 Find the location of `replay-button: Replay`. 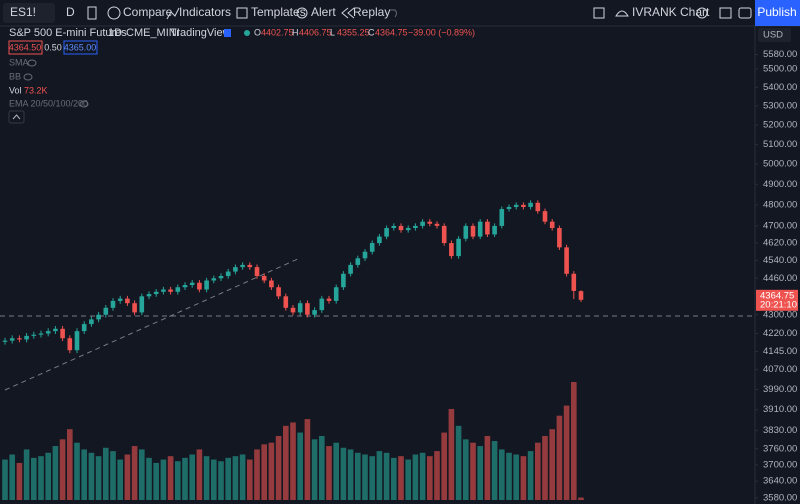

replay-button: Replay is located at coordinates (371, 12).